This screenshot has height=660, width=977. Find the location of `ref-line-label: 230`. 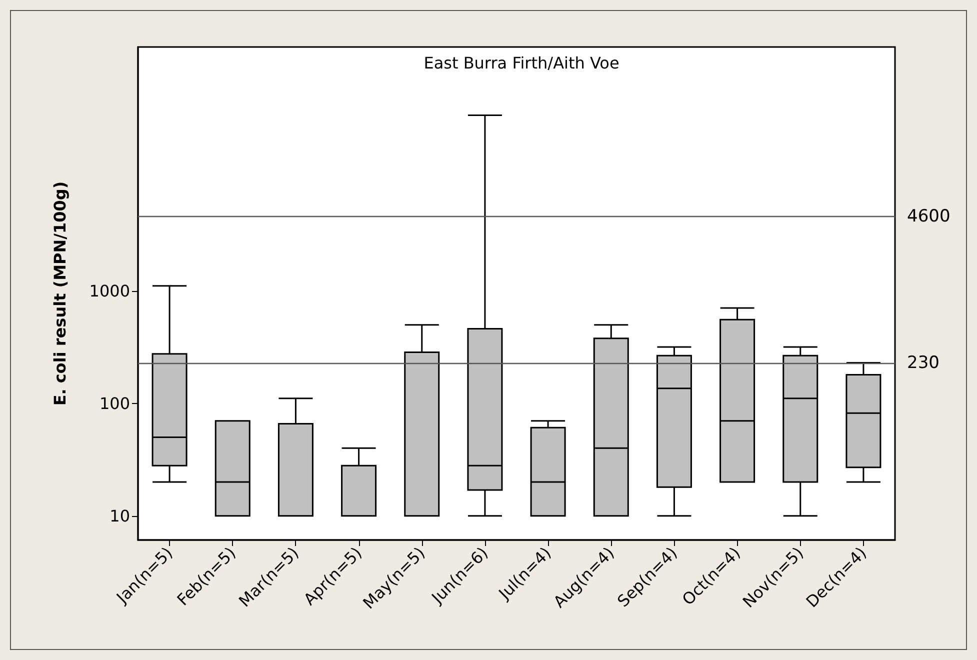

ref-line-label: 230 is located at coordinates (923, 362).